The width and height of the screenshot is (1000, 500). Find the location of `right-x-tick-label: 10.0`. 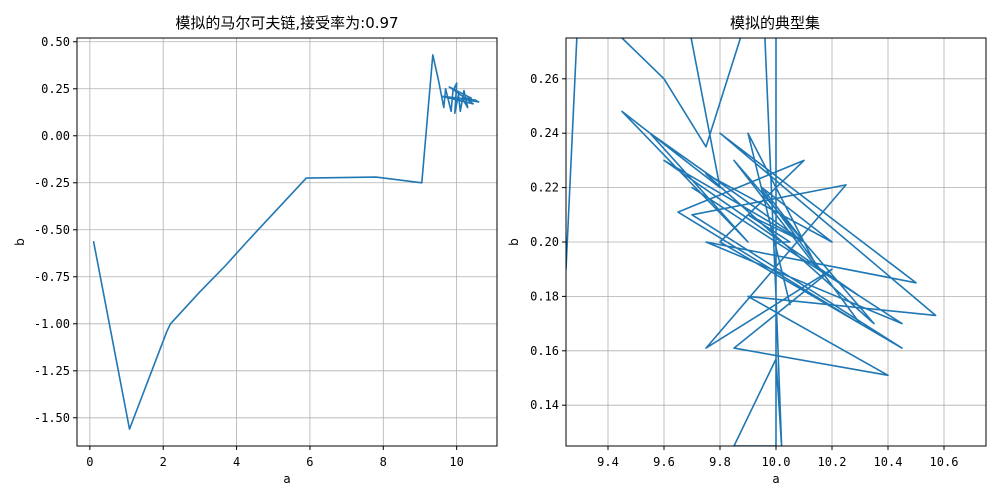

right-x-tick-label: 10.0 is located at coordinates (776, 462).